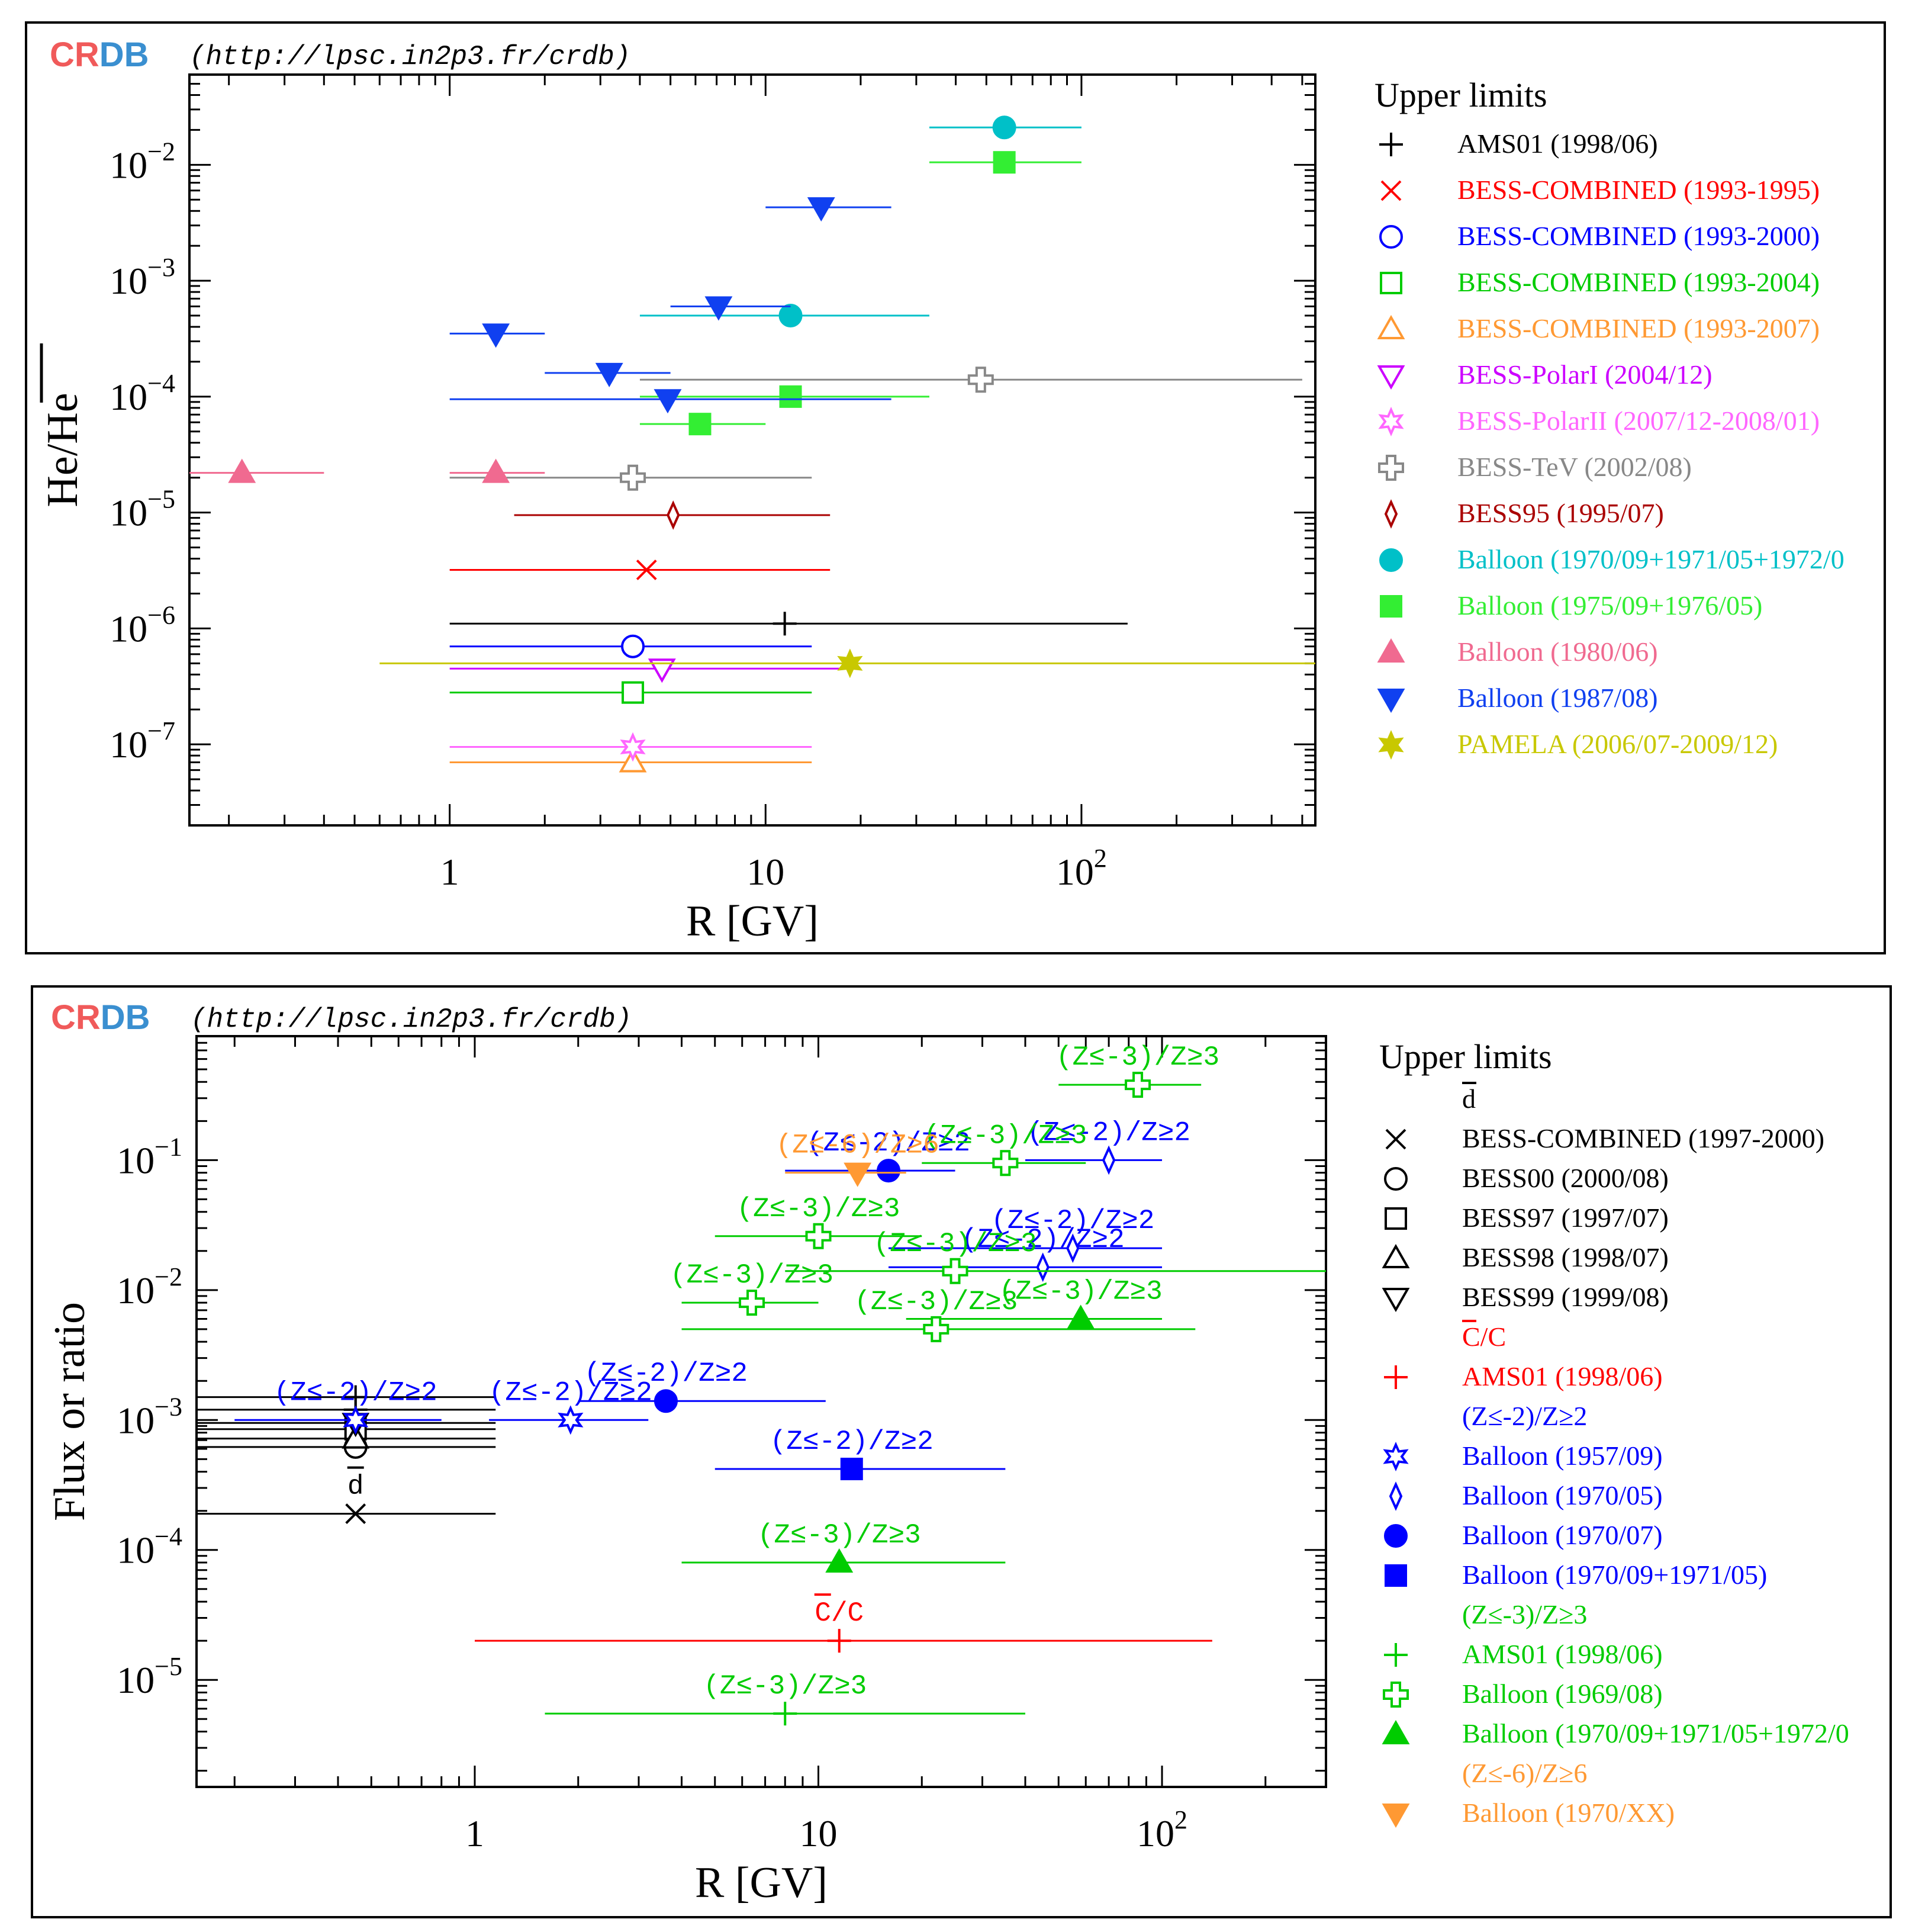 This screenshot has width=1912, height=1932. What do you see at coordinates (857, 1145) in the screenshot?
I see `point-label-25: (Z≤-6)/Z≥6` at bounding box center [857, 1145].